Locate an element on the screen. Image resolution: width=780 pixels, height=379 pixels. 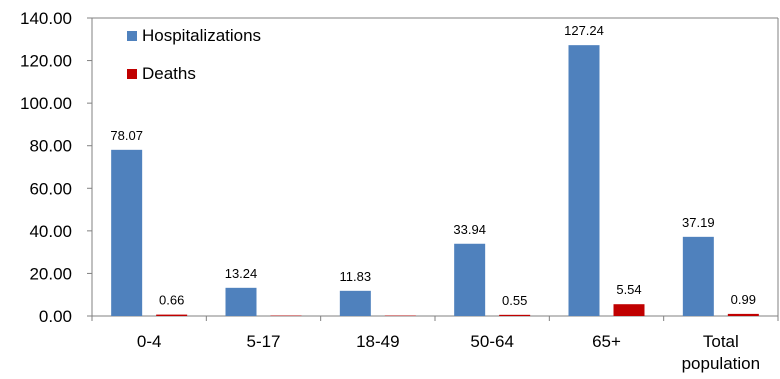
y-tick-label: 100.00 is located at coordinates (46, 103).